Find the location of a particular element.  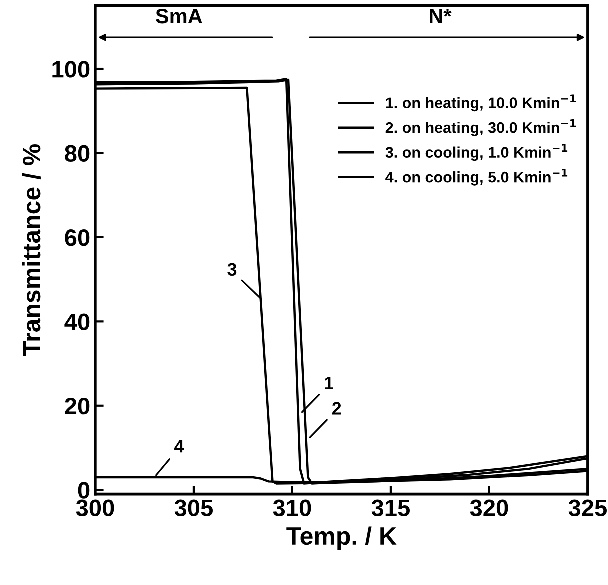

x-tick-label: 310 is located at coordinates (292, 508).